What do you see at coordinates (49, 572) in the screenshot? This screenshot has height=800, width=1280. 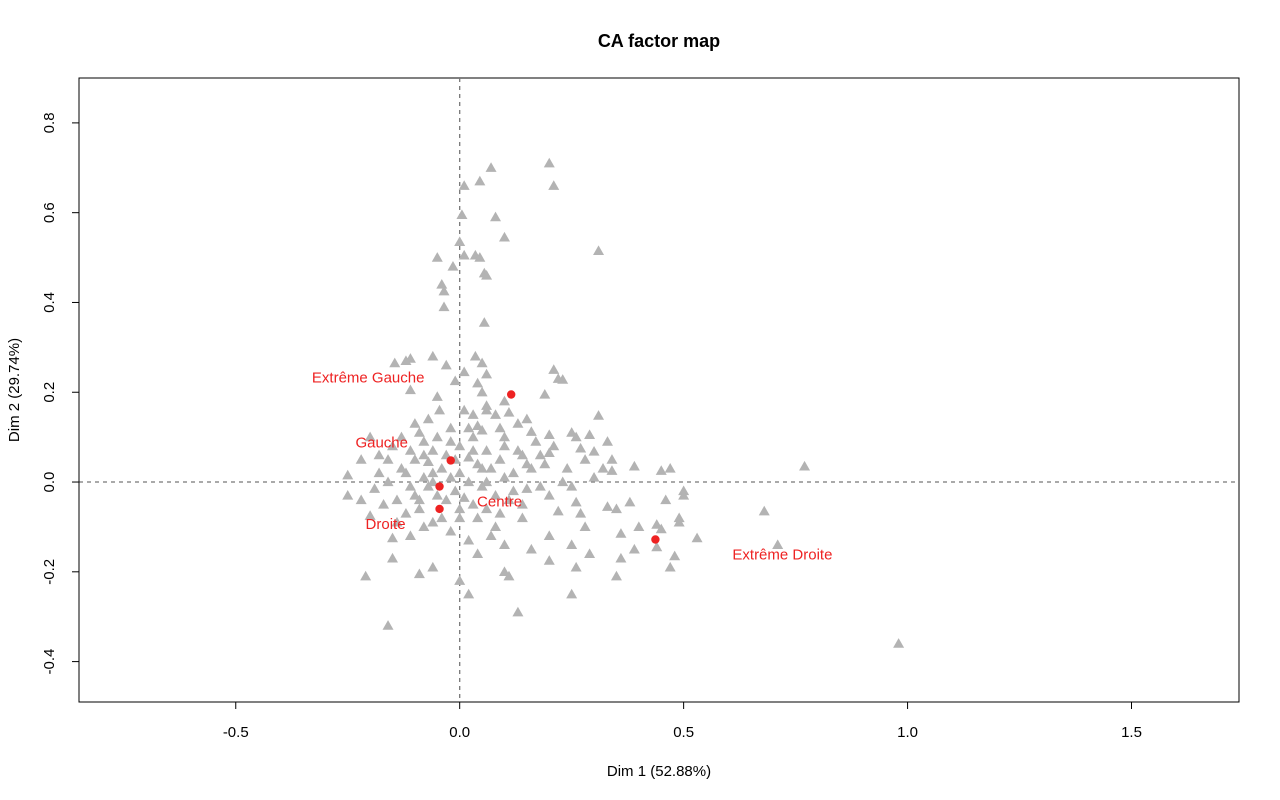 I see `y-tick-label: -0.2` at bounding box center [49, 572].